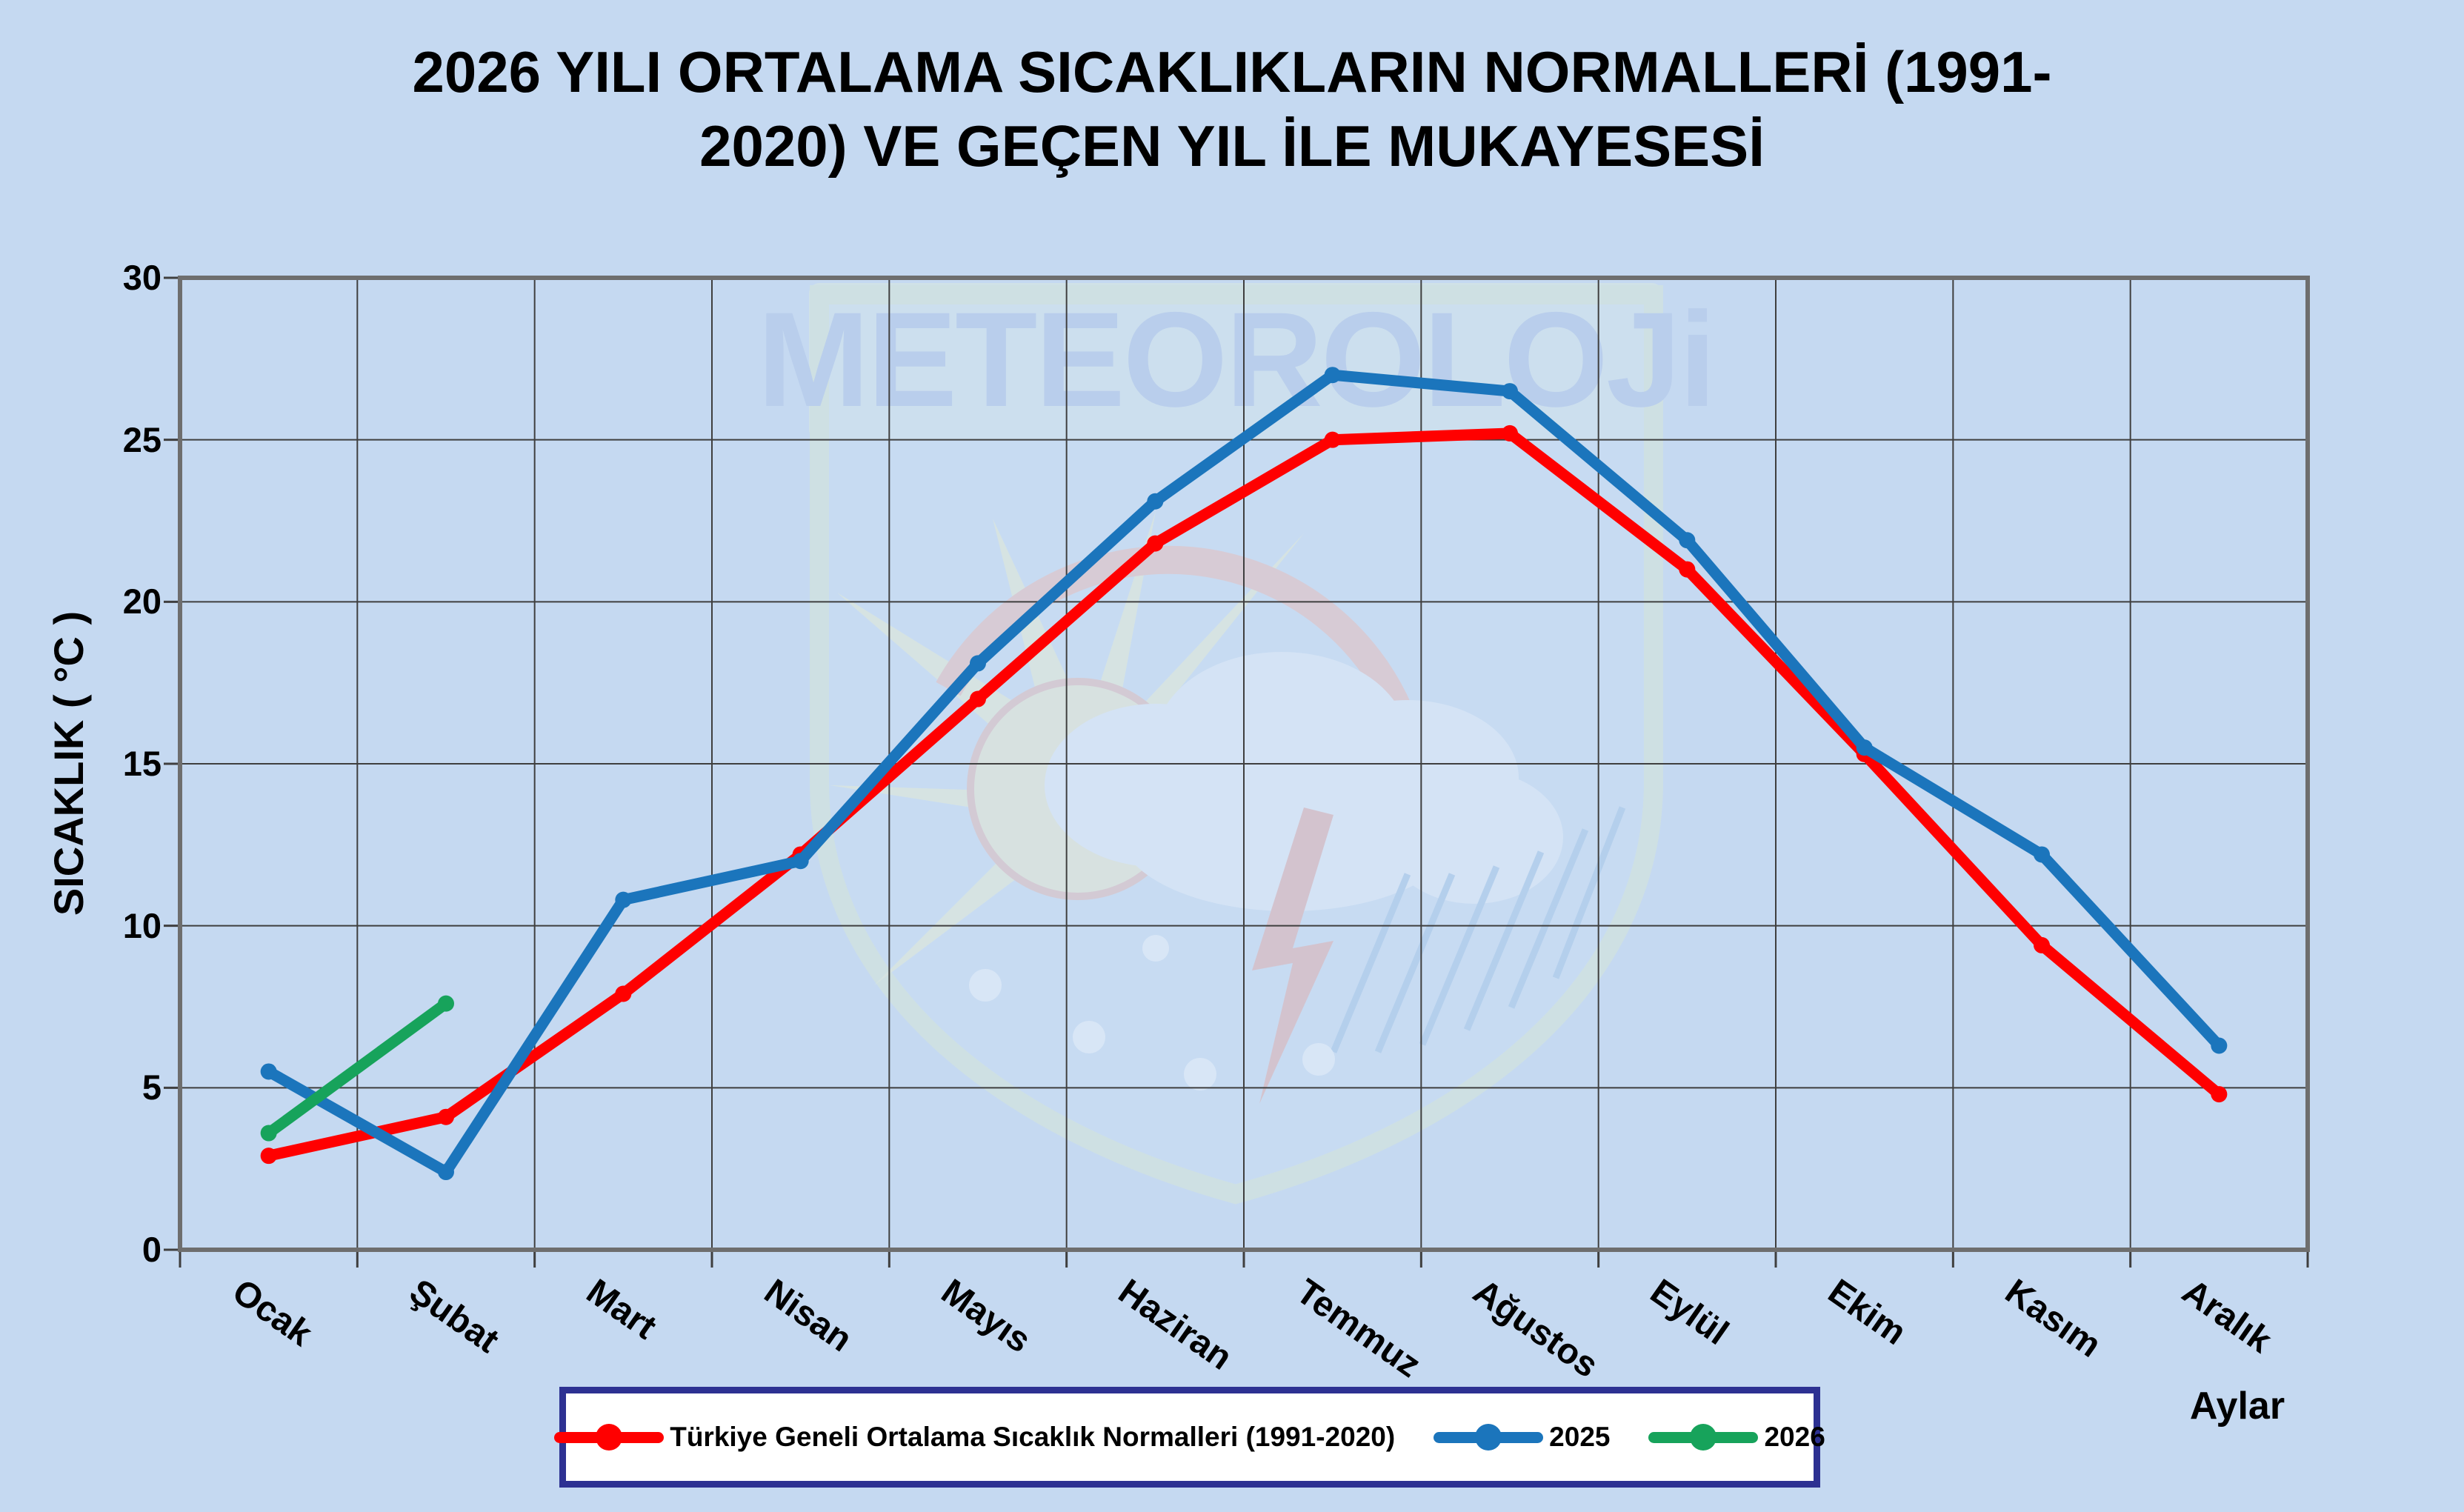 This screenshot has width=2464, height=1512. Describe the element at coordinates (142, 278) in the screenshot. I see `y-tick-label: 30` at that location.